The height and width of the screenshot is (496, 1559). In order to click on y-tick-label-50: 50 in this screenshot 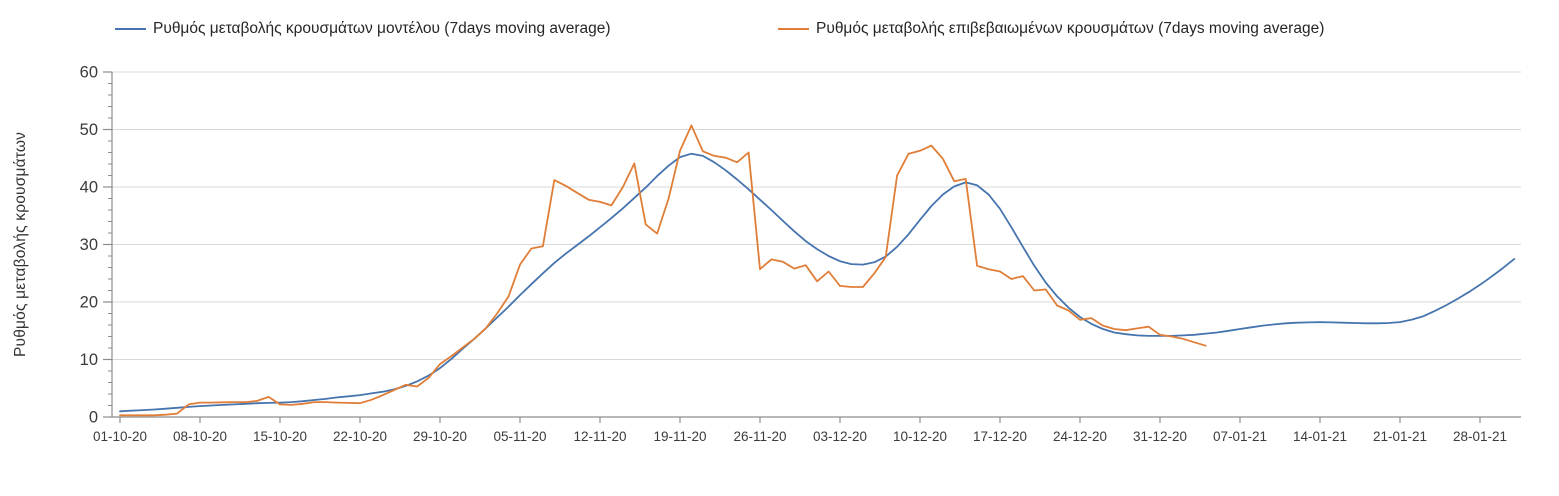, I will do `click(89, 130)`.